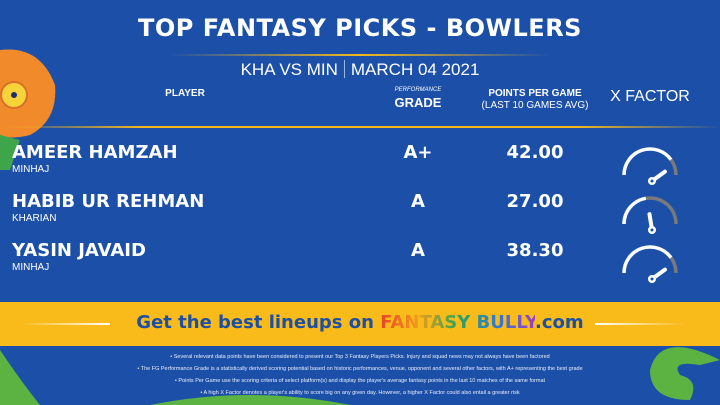 The height and width of the screenshot is (405, 720). What do you see at coordinates (34, 218) in the screenshot?
I see `player-team: KHARIAN` at bounding box center [34, 218].